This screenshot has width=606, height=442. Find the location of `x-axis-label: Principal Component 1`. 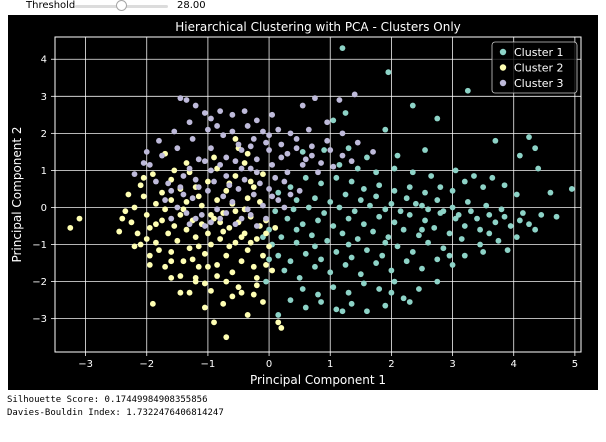

x-axis-label: Principal Component 1 is located at coordinates (318, 380).